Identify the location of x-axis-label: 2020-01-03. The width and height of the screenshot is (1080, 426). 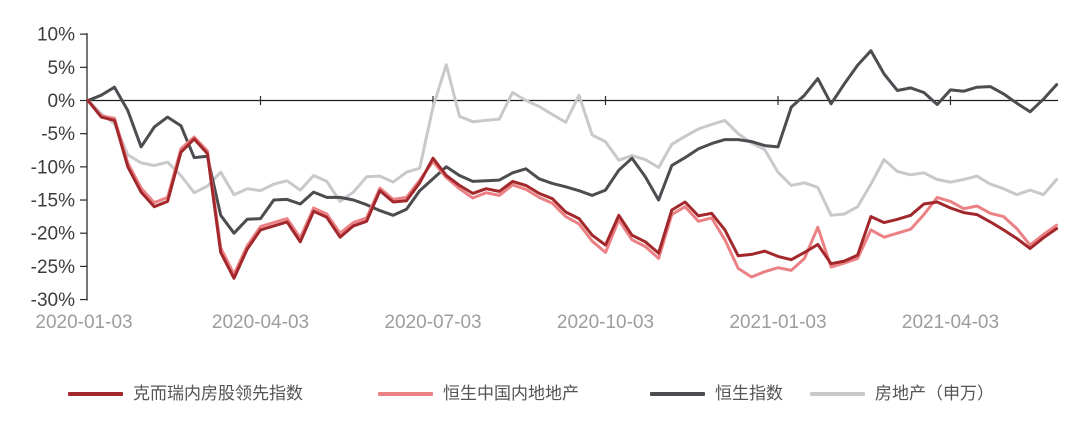
(83, 322).